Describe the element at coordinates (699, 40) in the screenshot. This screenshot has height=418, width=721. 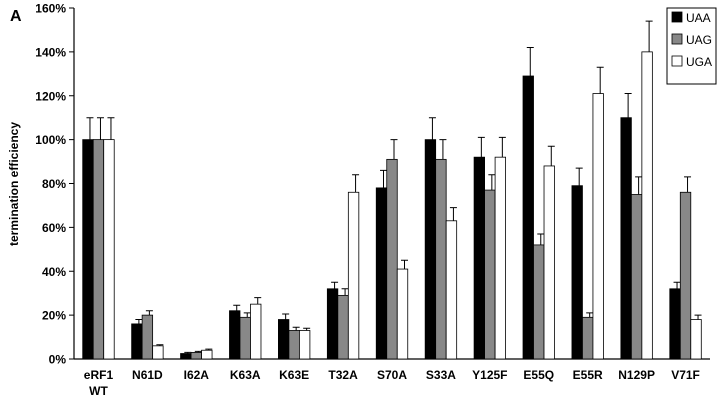
I see `legend-label-uag: UAG` at that location.